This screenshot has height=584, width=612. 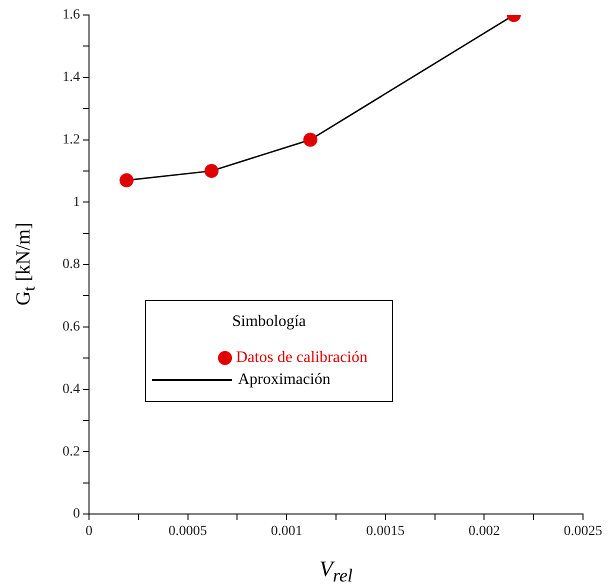 I want to click on y-tick-label: 0.2, so click(x=71, y=452).